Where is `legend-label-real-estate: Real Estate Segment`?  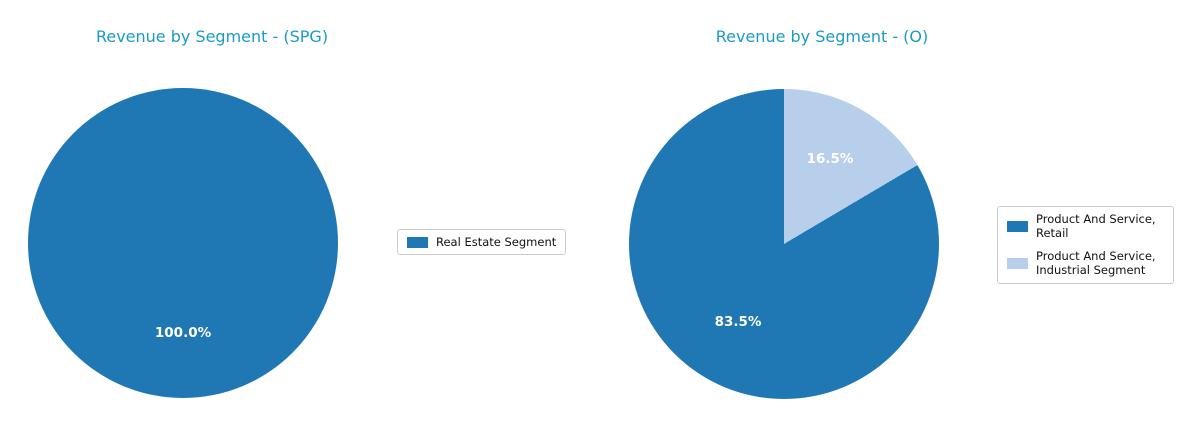 legend-label-real-estate: Real Estate Segment is located at coordinates (496, 242).